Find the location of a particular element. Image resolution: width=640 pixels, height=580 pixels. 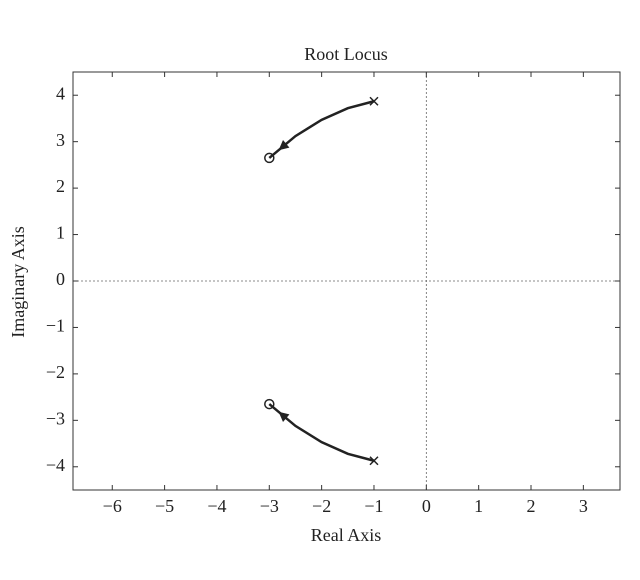

x-tick-label: 0 is located at coordinates (426, 506).